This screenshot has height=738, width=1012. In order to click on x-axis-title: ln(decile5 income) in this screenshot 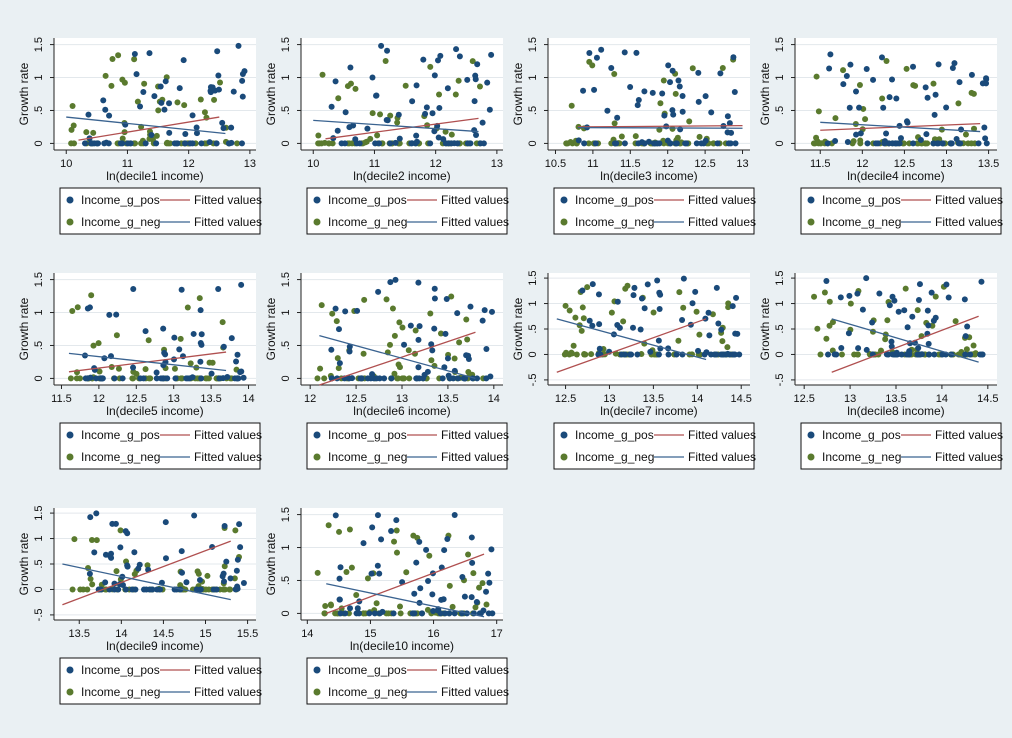, I will do `click(154, 411)`.